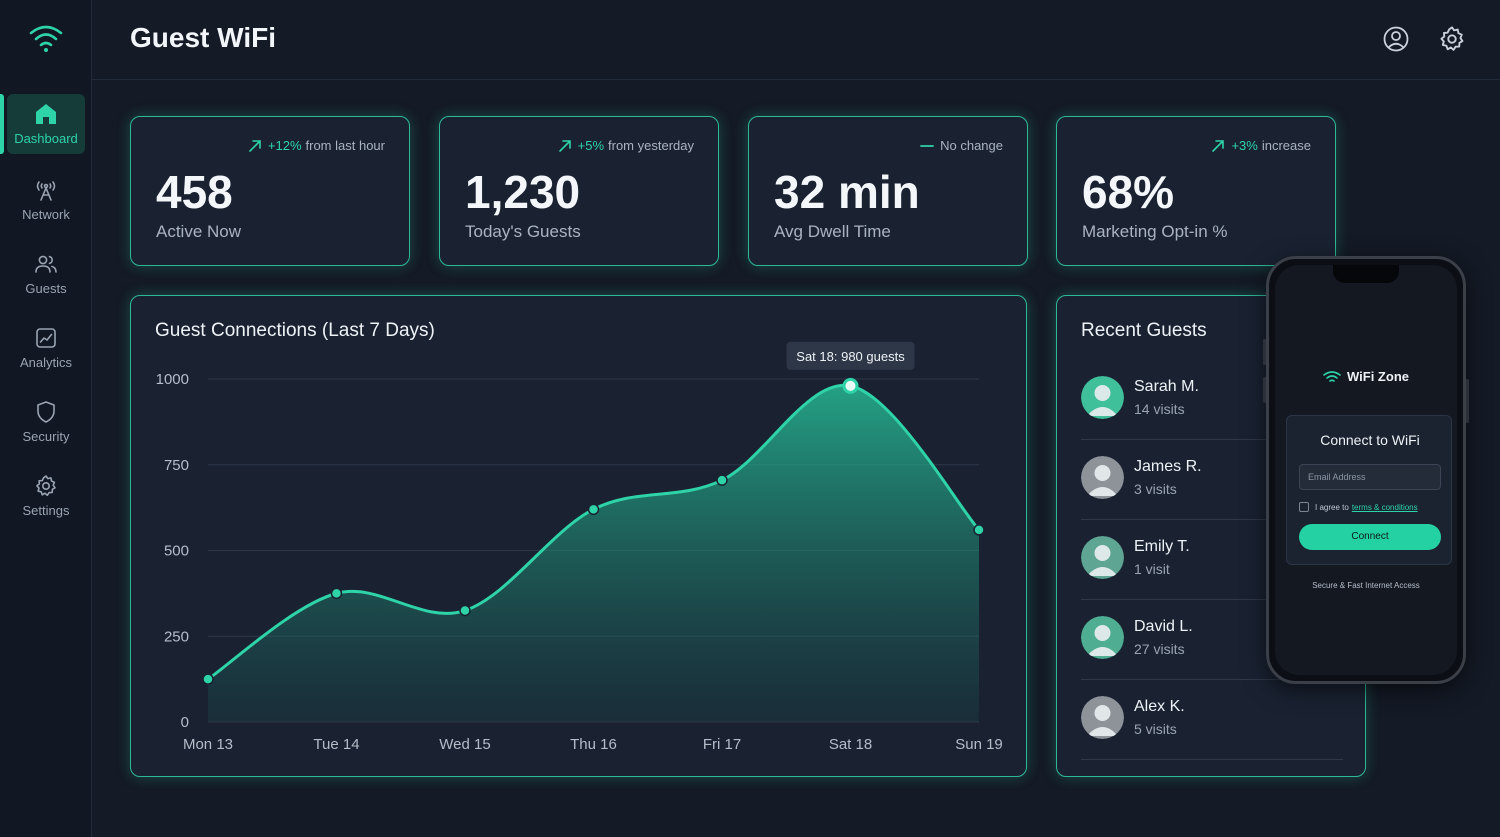 This screenshot has height=837, width=1500. What do you see at coordinates (208, 744) in the screenshot?
I see `x-tick-label: Mon 13` at bounding box center [208, 744].